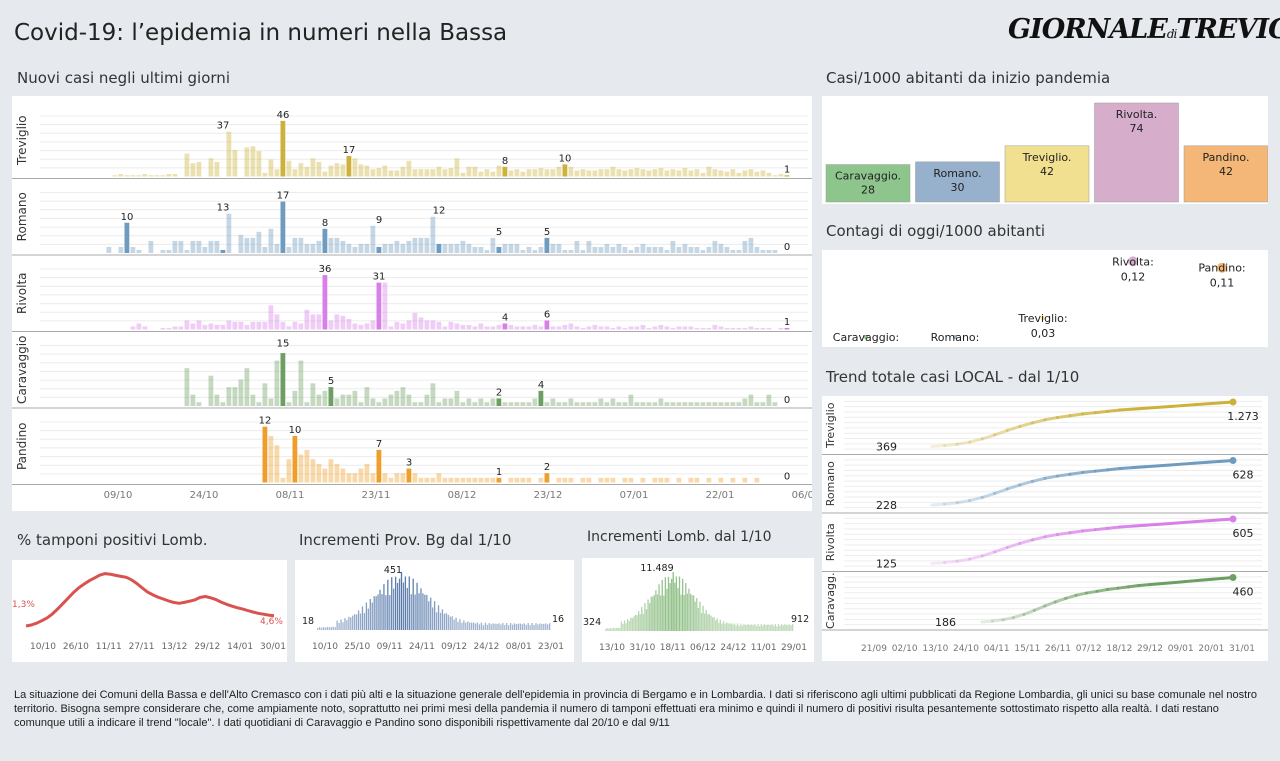  What do you see at coordinates (204, 495) in the screenshot?
I see `x-tick-label: 24/10` at bounding box center [204, 495].